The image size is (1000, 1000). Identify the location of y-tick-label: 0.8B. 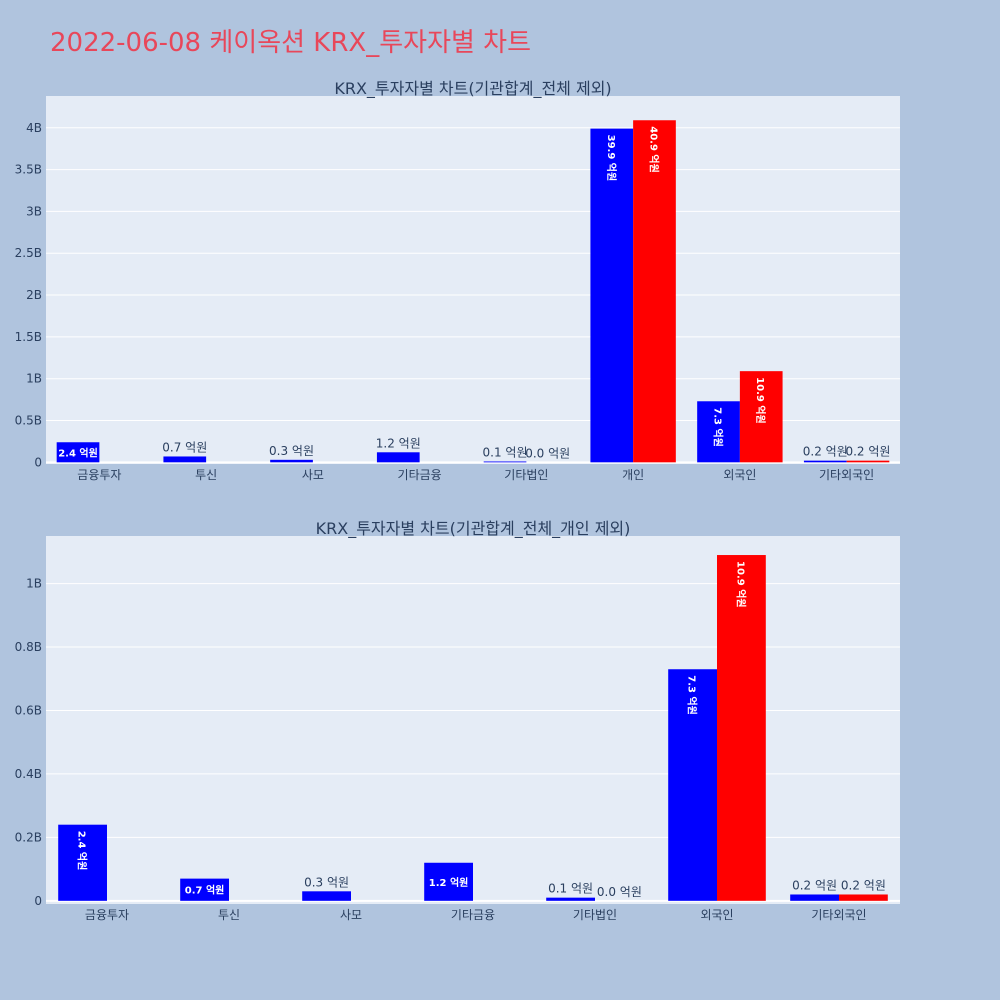
(28, 647).